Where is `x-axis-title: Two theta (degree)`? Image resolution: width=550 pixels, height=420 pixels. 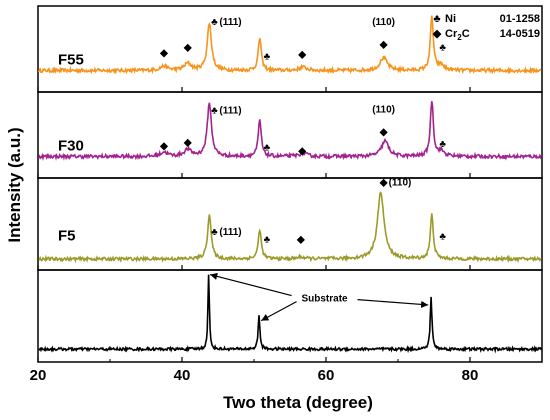
x-axis-title: Two theta (degree) is located at coordinates (298, 402).